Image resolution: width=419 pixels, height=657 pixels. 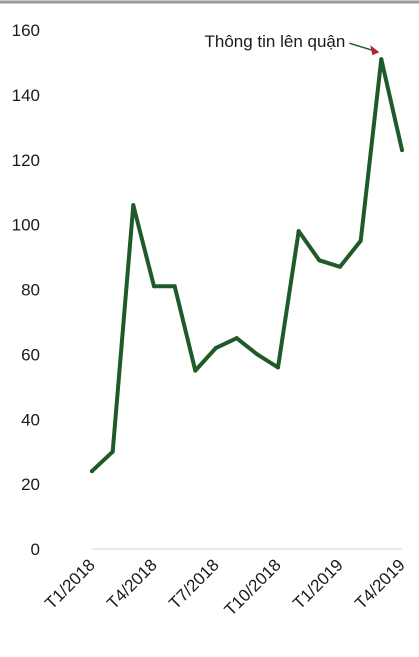 What do you see at coordinates (30, 354) in the screenshot?
I see `y-tick-label: 60` at bounding box center [30, 354].